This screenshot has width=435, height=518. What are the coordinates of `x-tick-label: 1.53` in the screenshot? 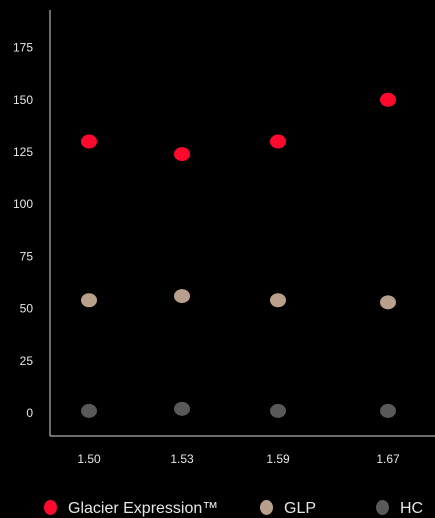 It's located at (182, 459).